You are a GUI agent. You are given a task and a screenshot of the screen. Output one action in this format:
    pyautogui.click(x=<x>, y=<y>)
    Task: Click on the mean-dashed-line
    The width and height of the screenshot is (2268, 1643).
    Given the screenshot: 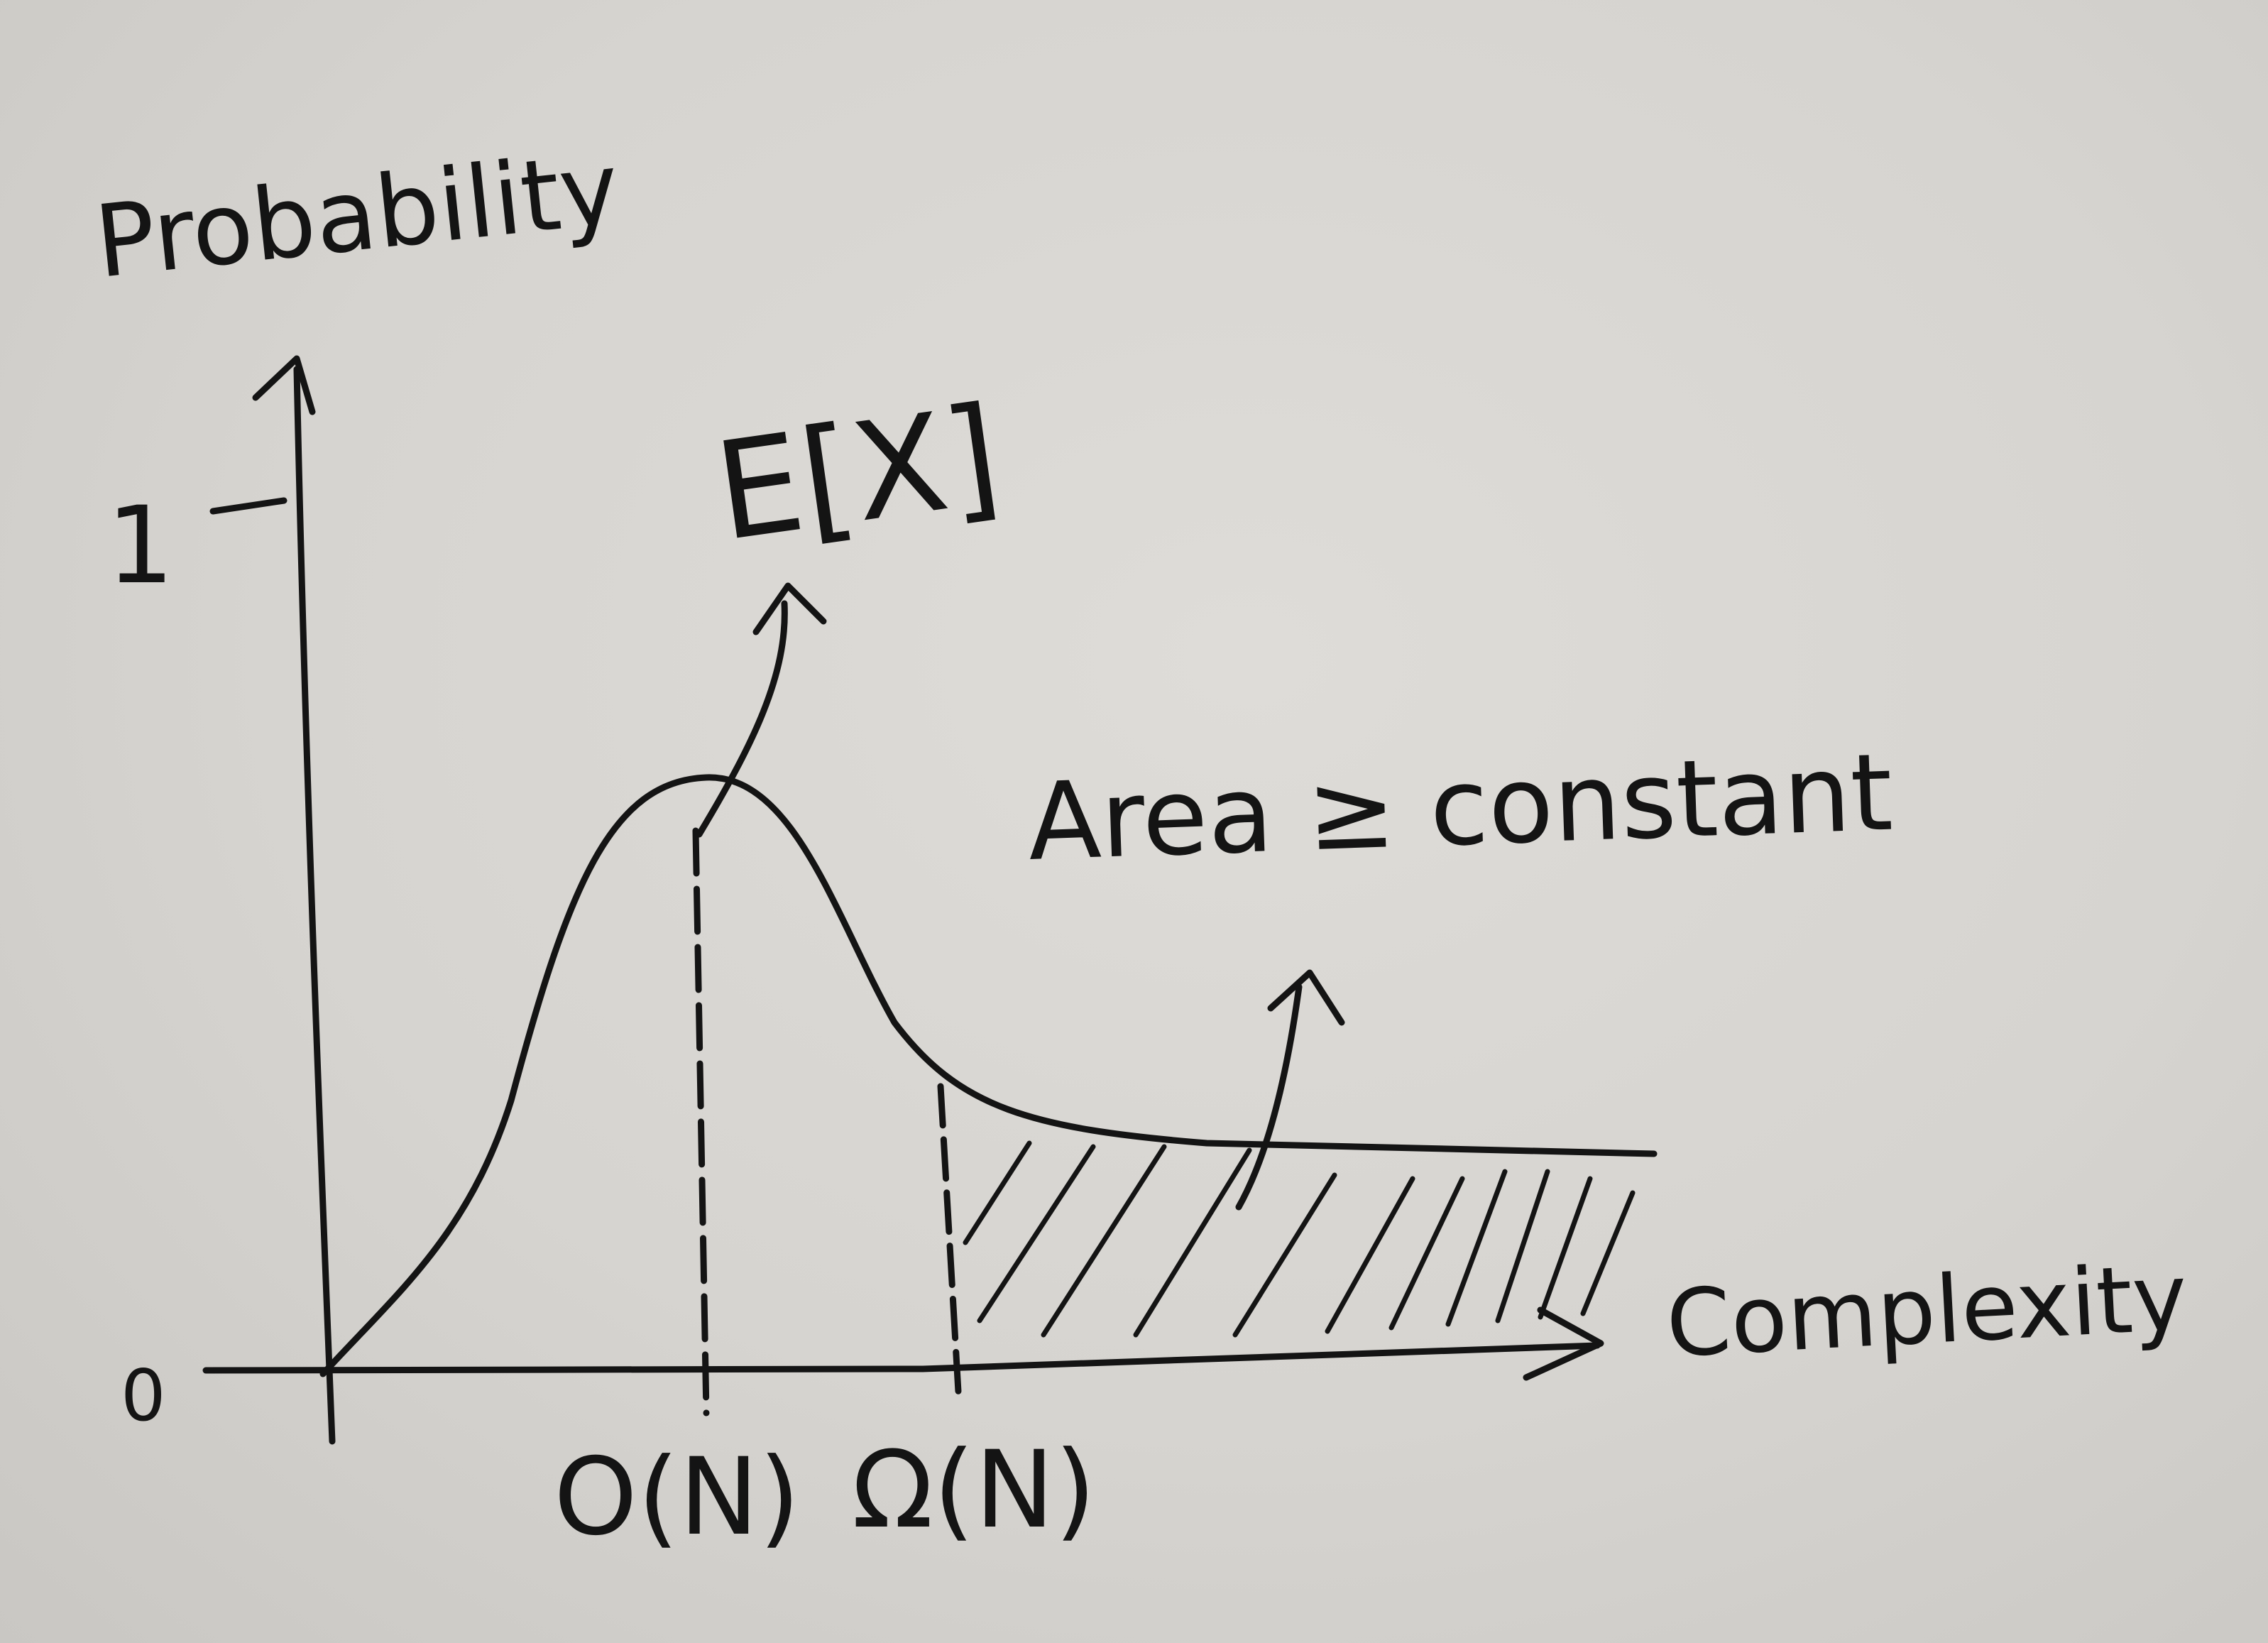 What is the action you would take?
    pyautogui.click(x=701, y=1122)
    